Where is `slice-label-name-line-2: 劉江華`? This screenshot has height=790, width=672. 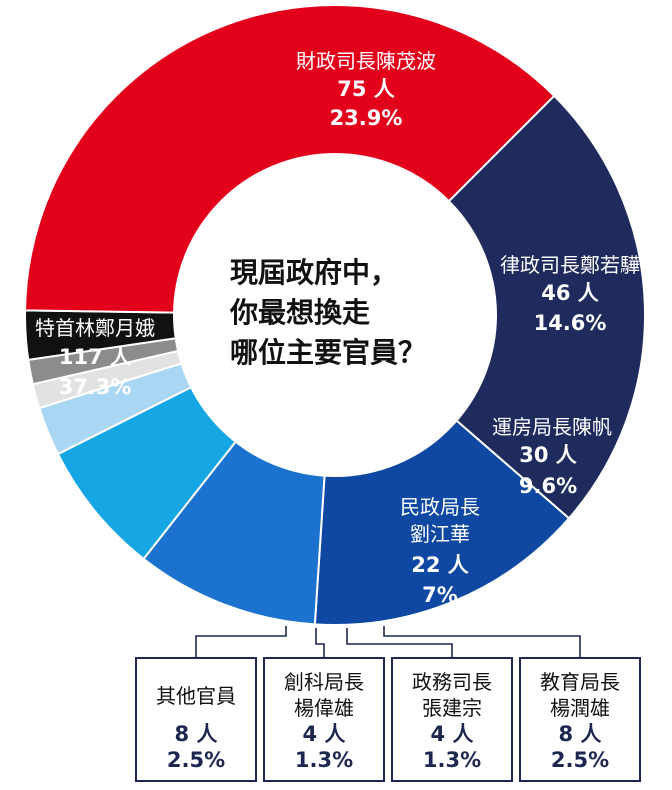
slice-label-name-line-2: 劉江華 is located at coordinates (440, 534).